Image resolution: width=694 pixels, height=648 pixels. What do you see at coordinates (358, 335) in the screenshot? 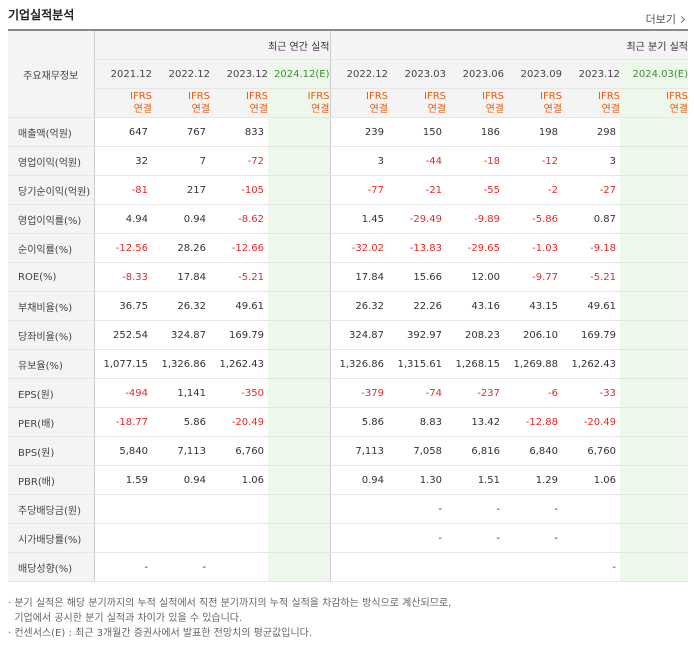
I see `table-cell: 324.87` at bounding box center [358, 335].